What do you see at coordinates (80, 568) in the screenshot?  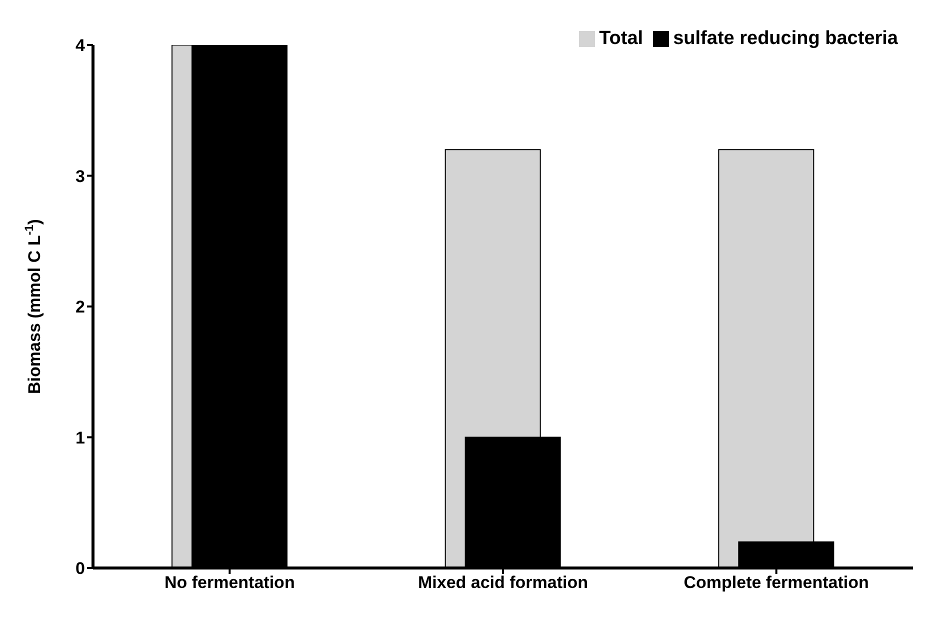 I see `y-tick-label: 0` at bounding box center [80, 568].